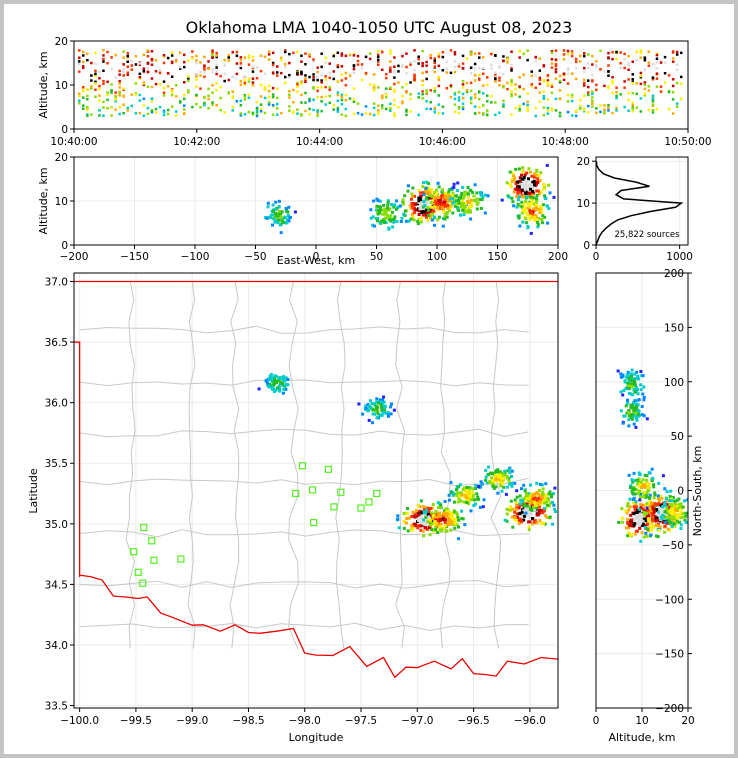 The height and width of the screenshot is (758, 738). I want to click on plan-view-ytick-label: 36.5, so click(56, 343).